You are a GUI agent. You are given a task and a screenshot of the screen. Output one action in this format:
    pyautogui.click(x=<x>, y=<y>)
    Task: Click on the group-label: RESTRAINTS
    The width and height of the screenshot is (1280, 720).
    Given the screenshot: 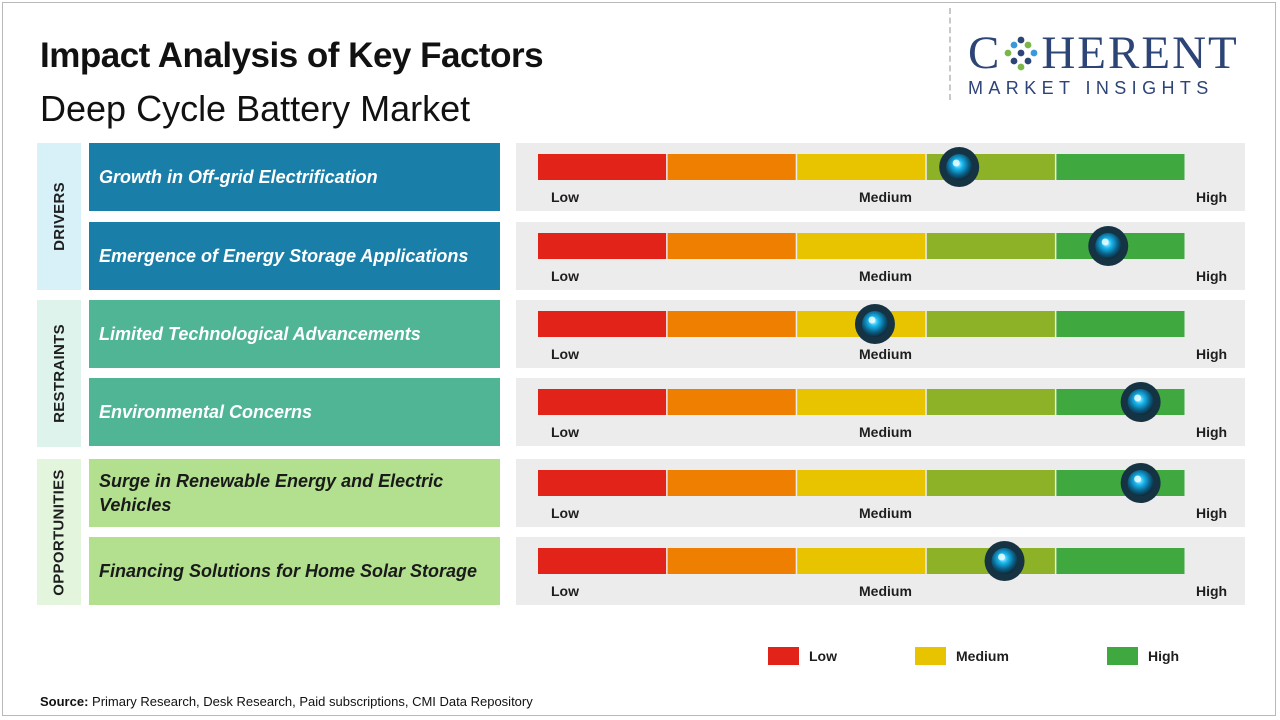 What is the action you would take?
    pyautogui.click(x=59, y=373)
    